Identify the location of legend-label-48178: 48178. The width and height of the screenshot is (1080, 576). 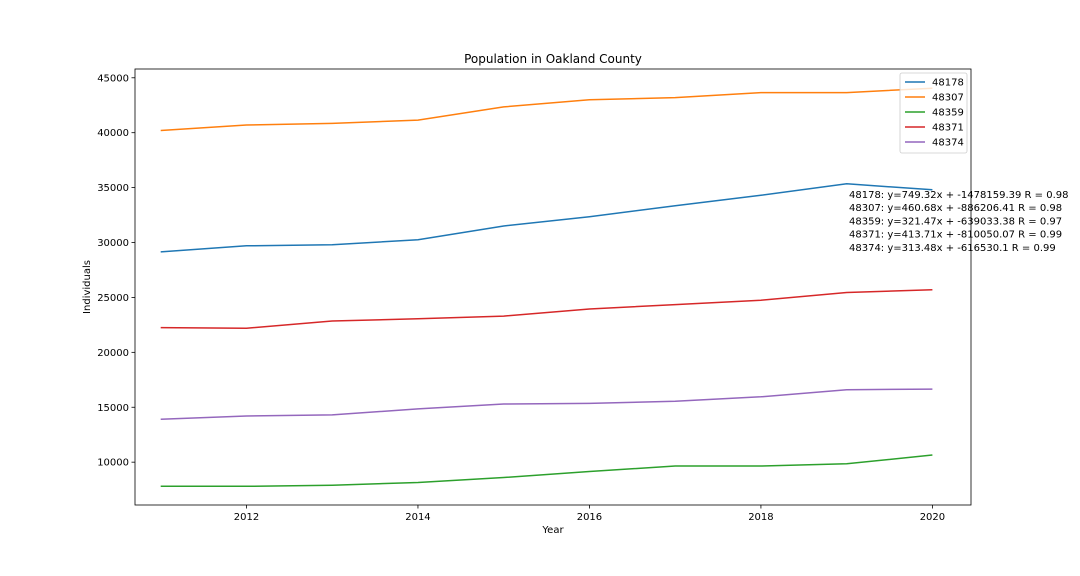
(948, 83).